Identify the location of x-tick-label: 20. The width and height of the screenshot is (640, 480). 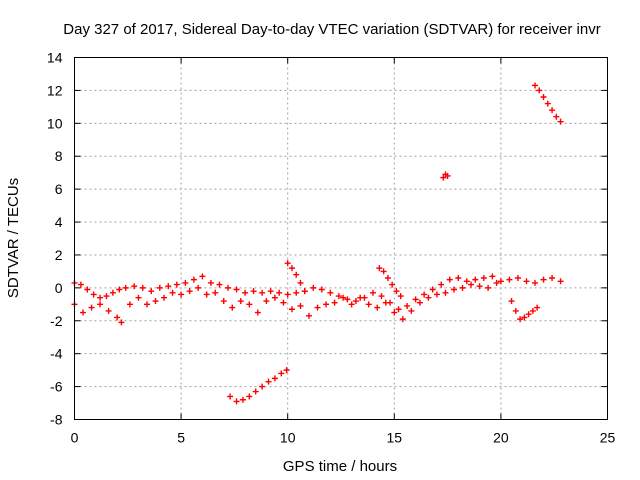
(501, 438).